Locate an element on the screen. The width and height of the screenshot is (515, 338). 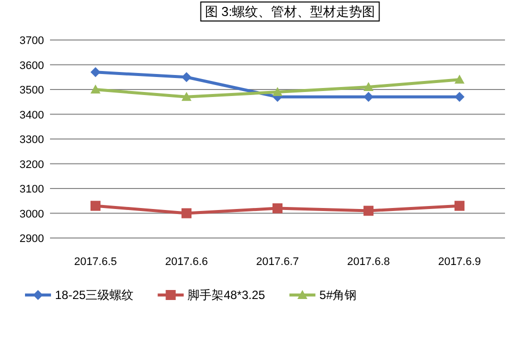
y-tick-label: 3400 is located at coordinates (32, 115).